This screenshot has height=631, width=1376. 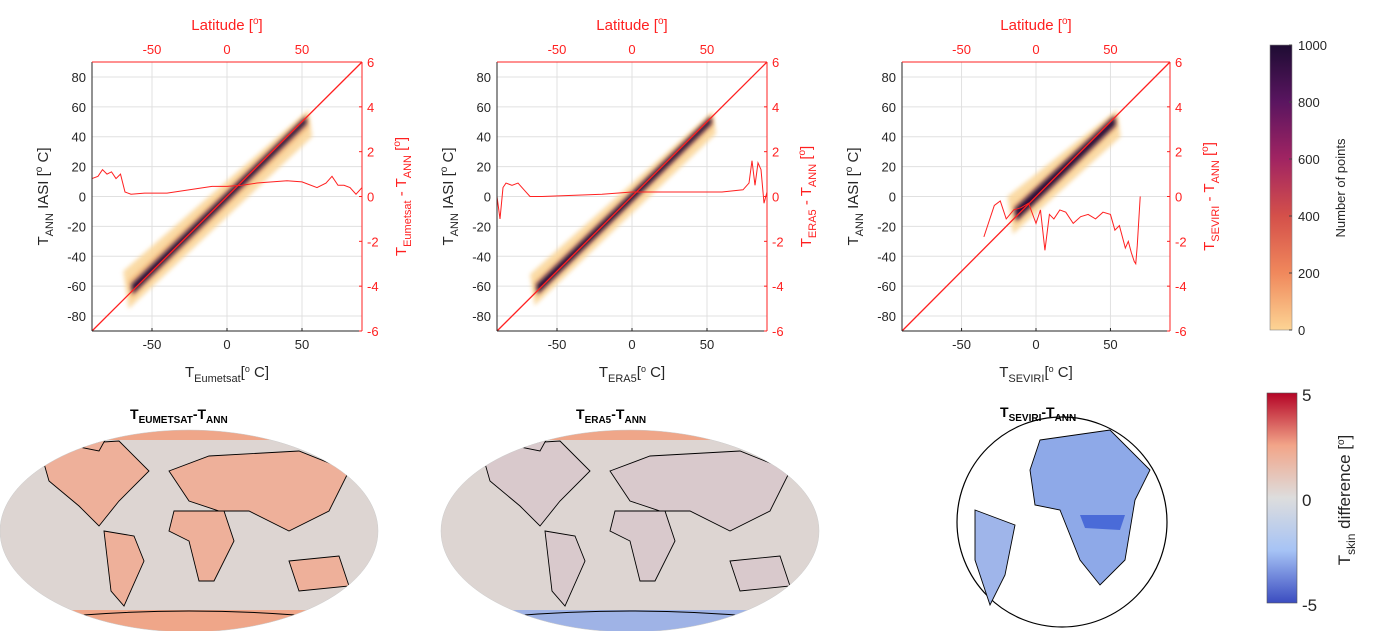 I want to click on text-part: 50, so click(x=707, y=344).